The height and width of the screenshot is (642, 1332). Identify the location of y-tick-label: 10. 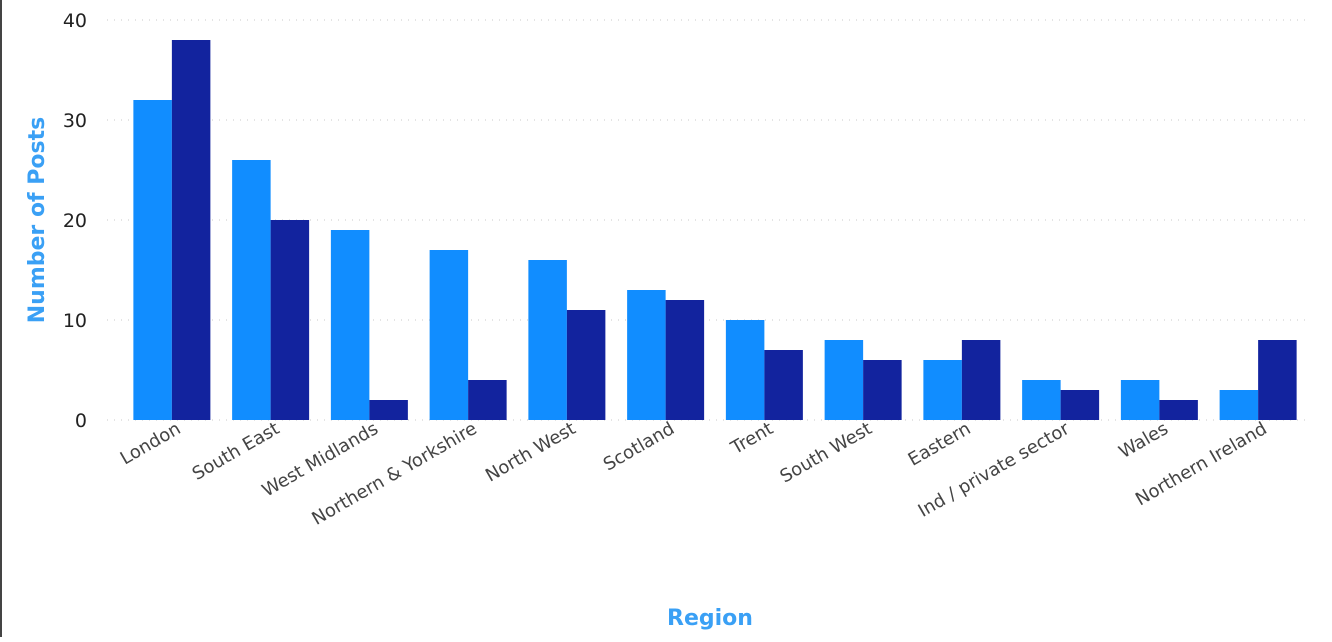
(75, 321).